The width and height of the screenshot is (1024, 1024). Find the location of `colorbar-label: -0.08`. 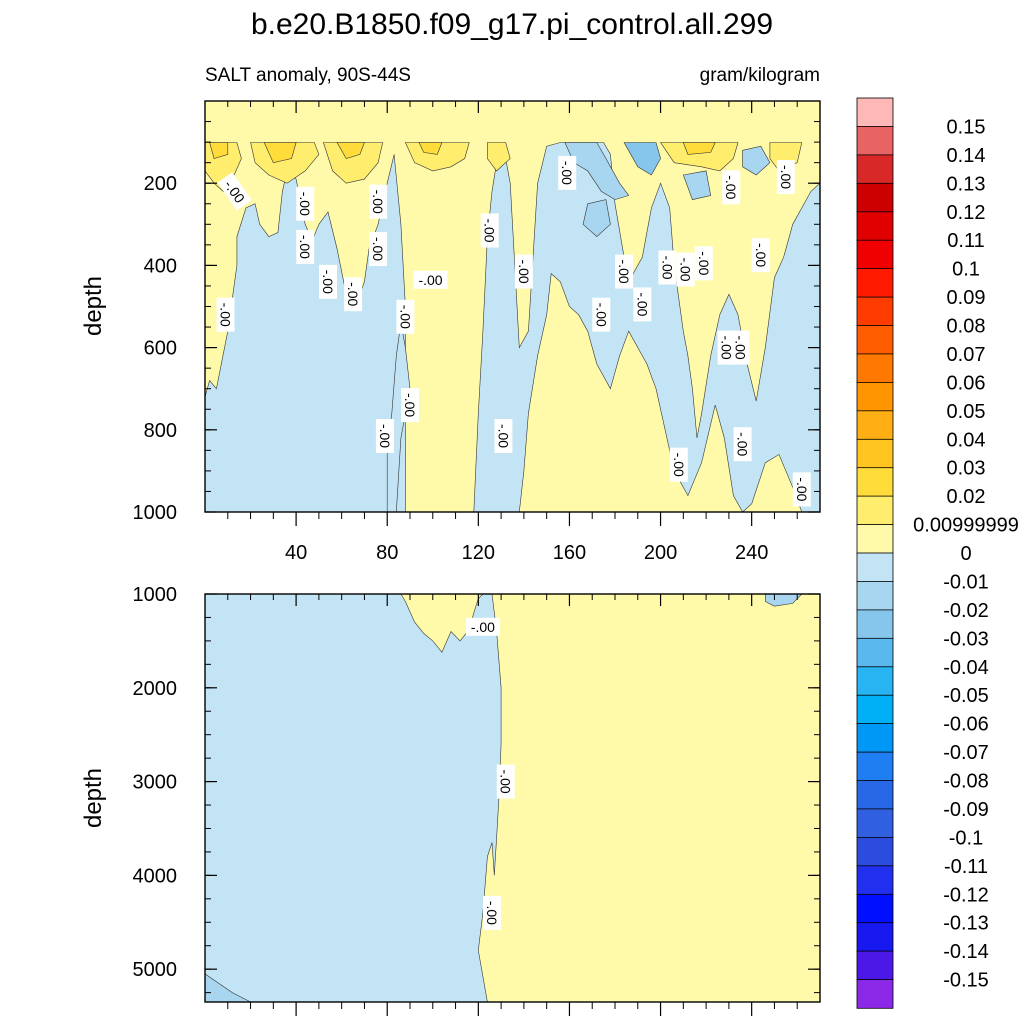

colorbar-label: -0.08 is located at coordinates (966, 782).